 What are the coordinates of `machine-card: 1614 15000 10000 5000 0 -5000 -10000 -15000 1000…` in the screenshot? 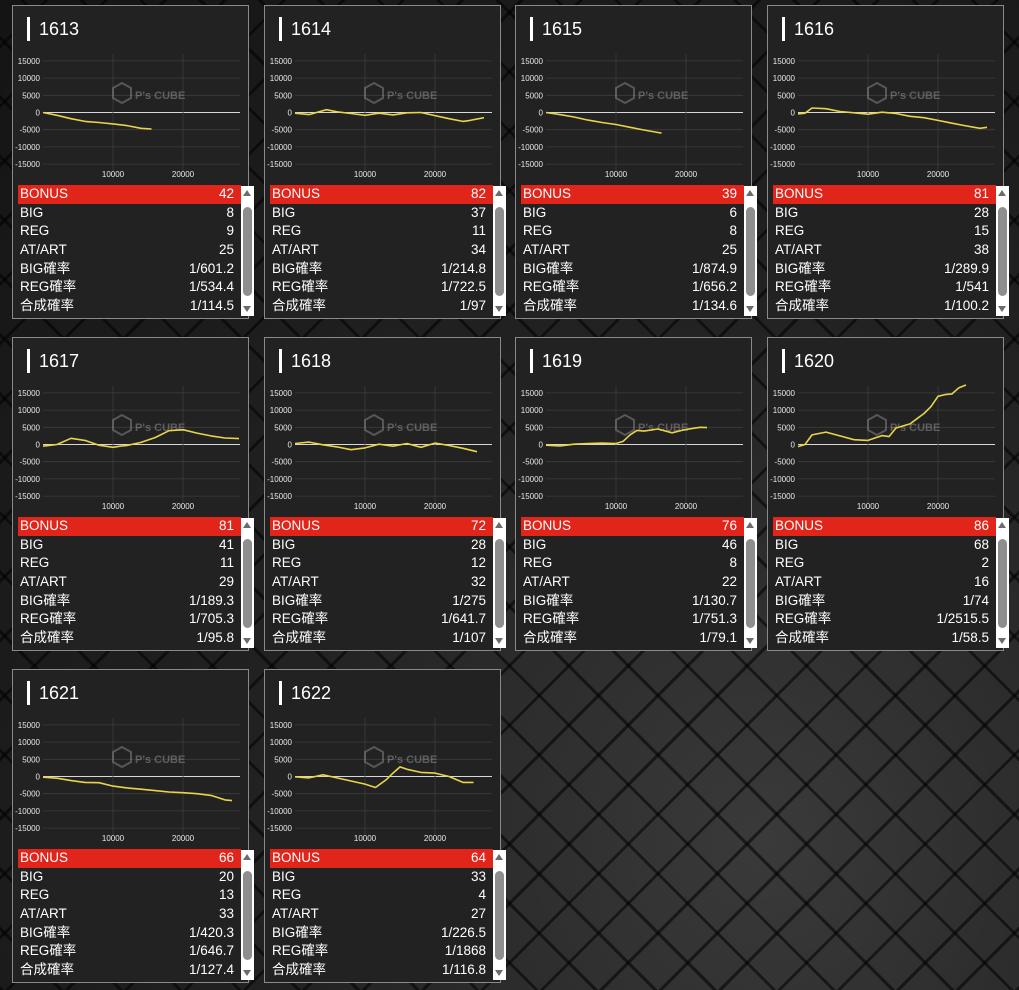 It's located at (385, 162).